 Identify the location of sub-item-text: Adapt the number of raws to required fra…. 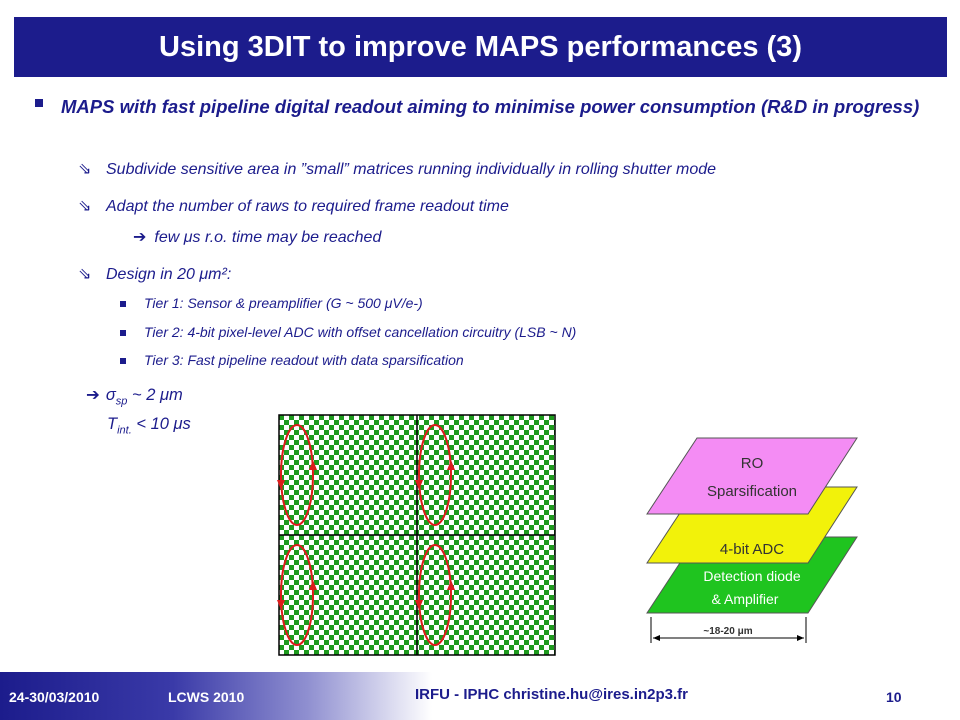
(307, 206).